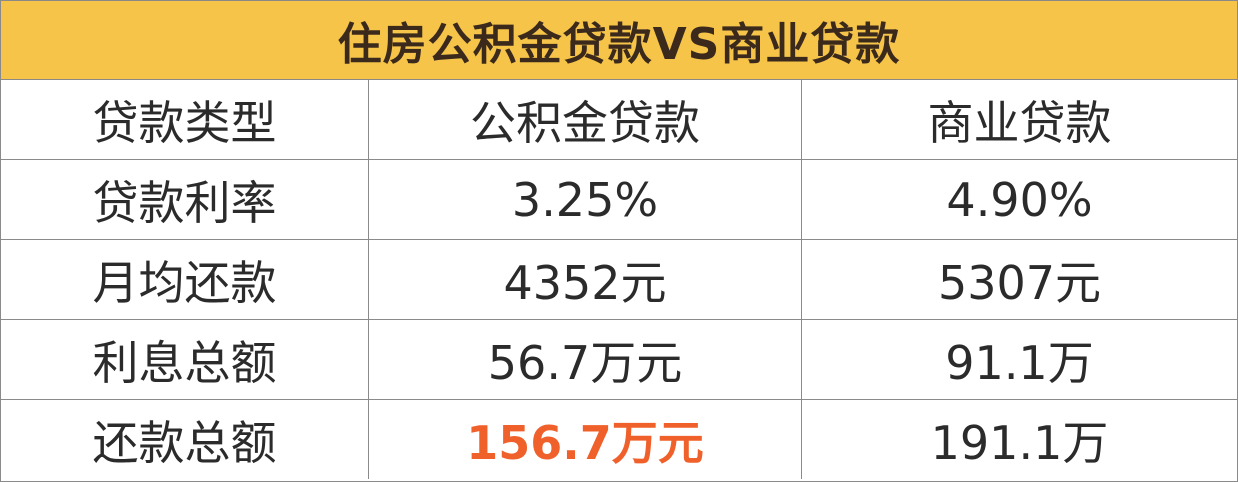 This screenshot has width=1238, height=482. What do you see at coordinates (185, 439) in the screenshot?
I see `row-label: 还款总额` at bounding box center [185, 439].